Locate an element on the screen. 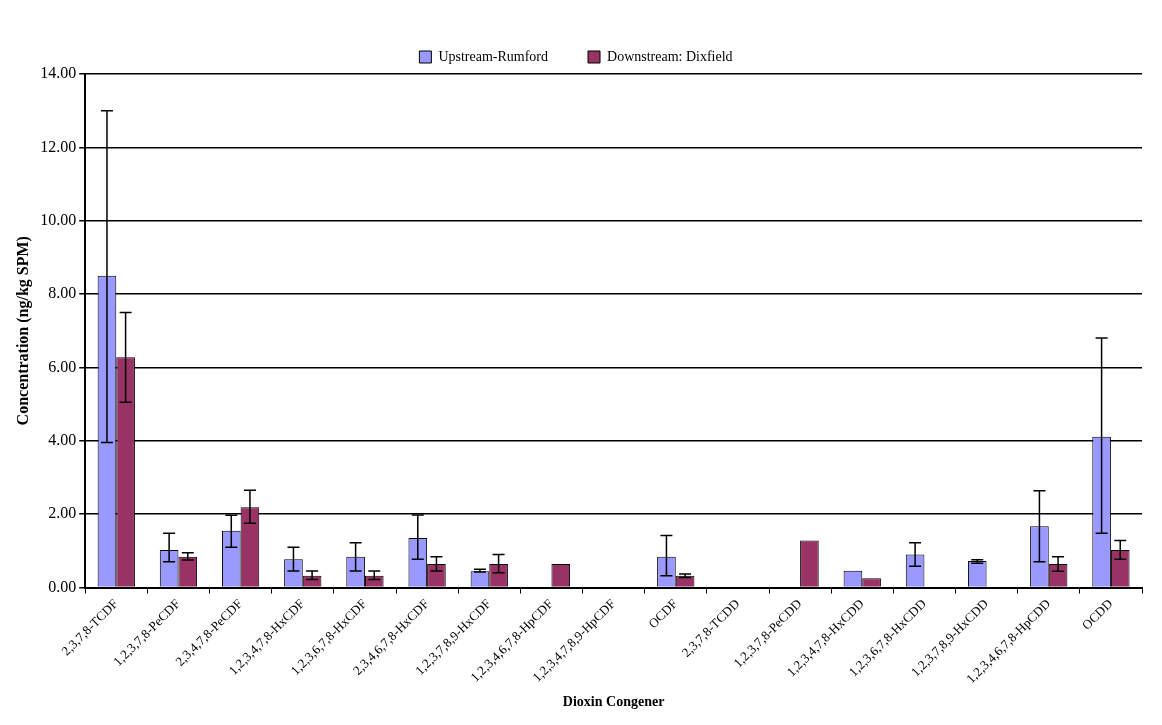  y-tick-label: 6.00 is located at coordinates (62, 366).